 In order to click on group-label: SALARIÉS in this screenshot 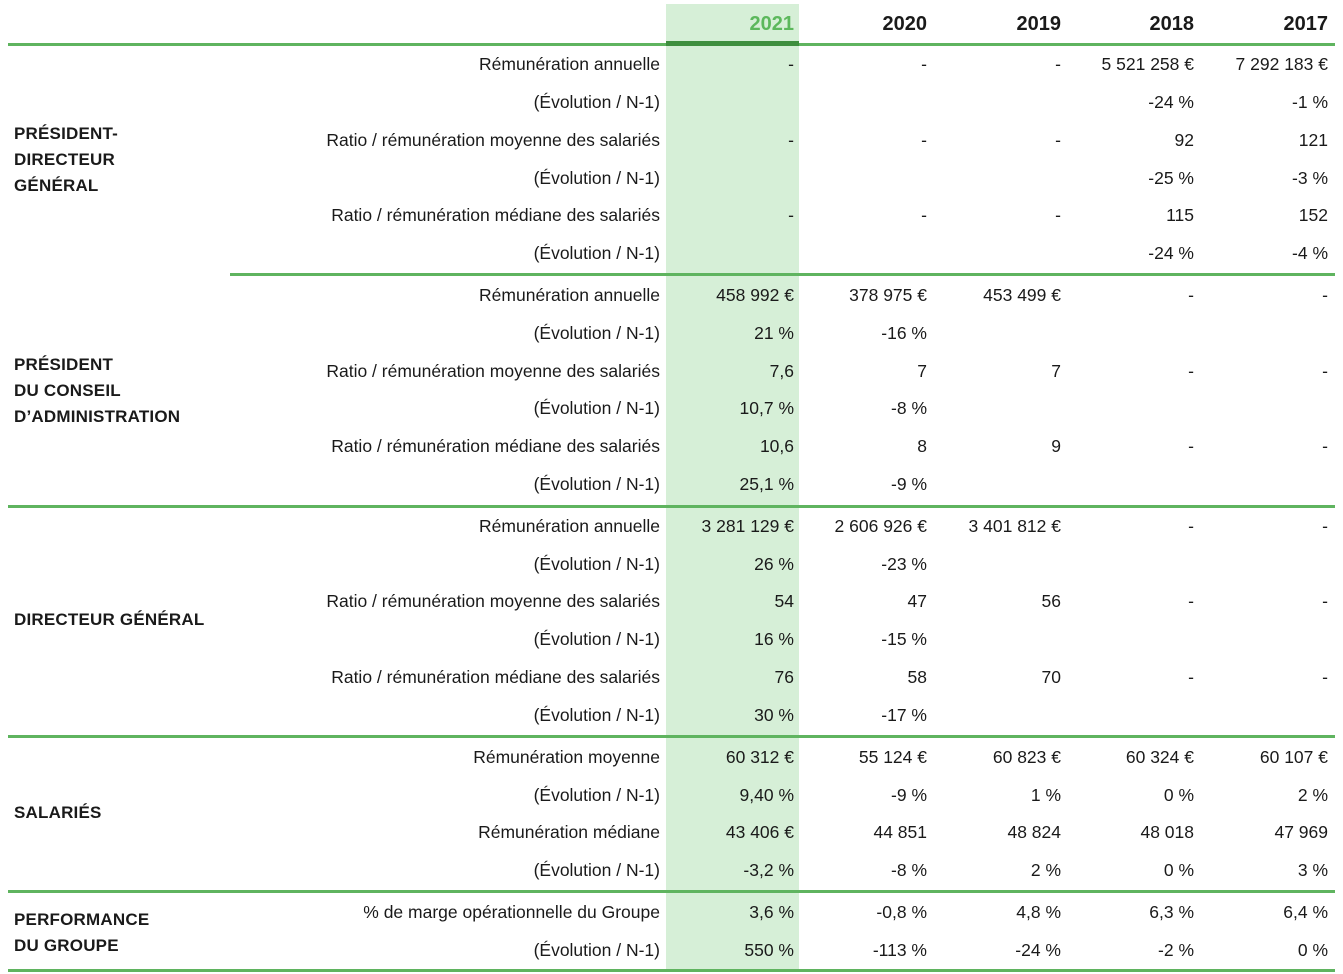, I will do `click(129, 813)`.